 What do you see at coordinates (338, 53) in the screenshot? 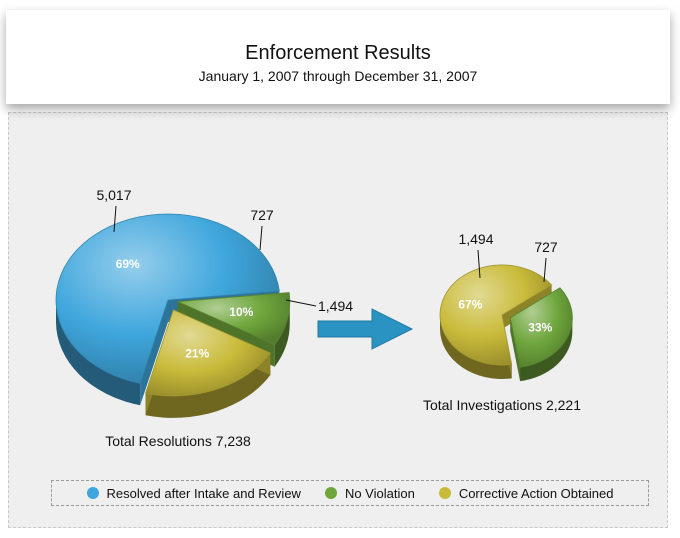
I see `chart-title: Enforcement Results` at bounding box center [338, 53].